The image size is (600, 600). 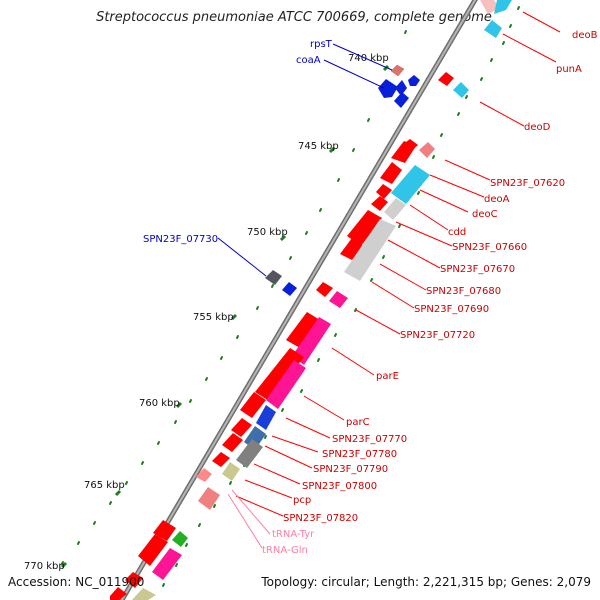 What do you see at coordinates (159, 403) in the screenshot?
I see `scale-label-760: 760 kbp` at bounding box center [159, 403].